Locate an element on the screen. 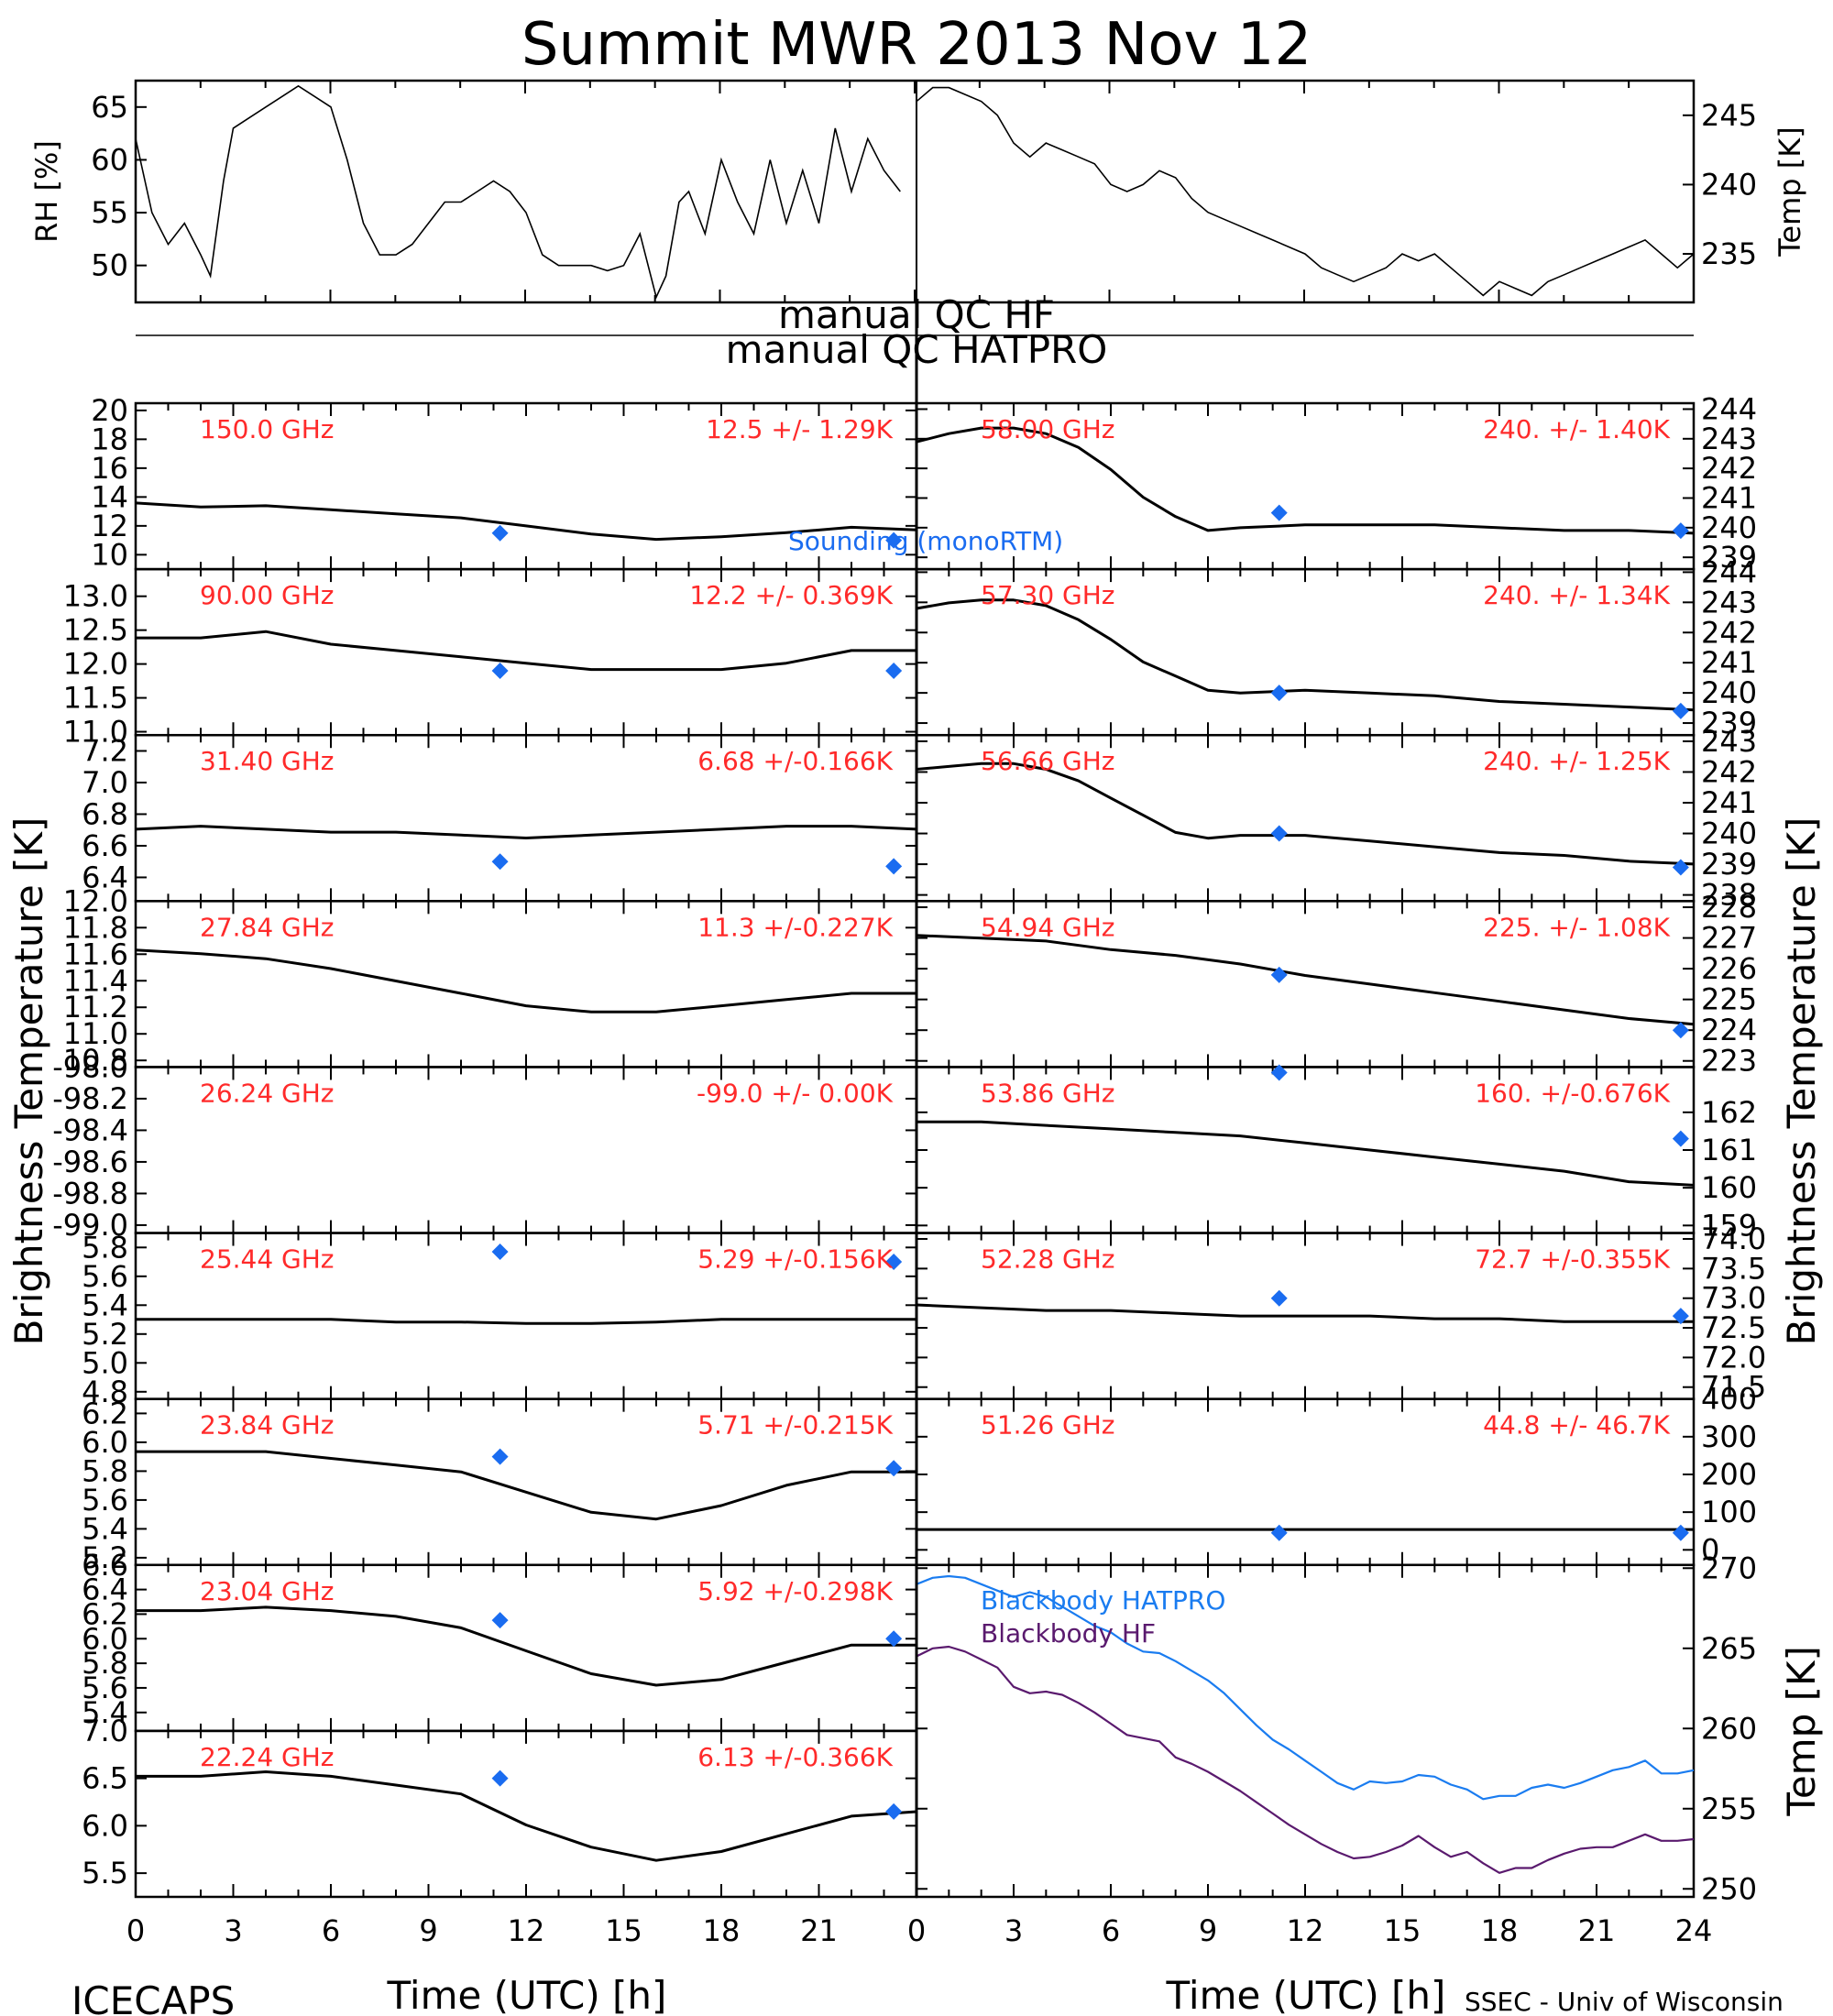 The image size is (1833, 2016). xlabel-left: Time (UTC) [h] is located at coordinates (527, 1994).